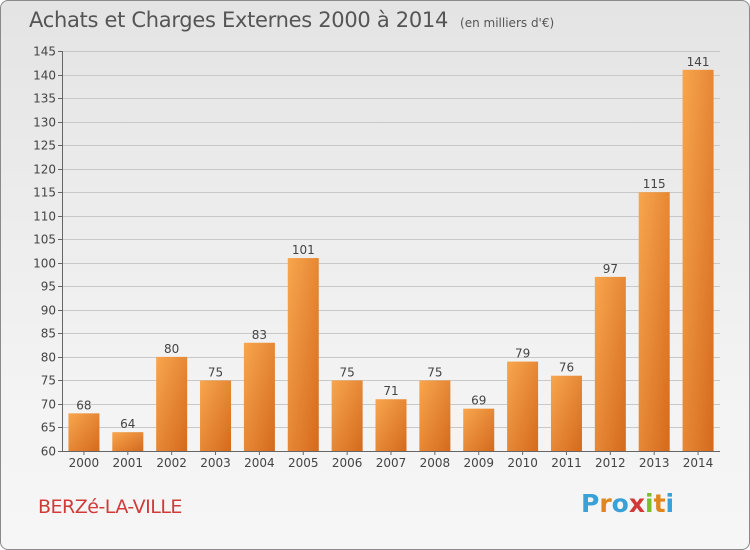 The width and height of the screenshot is (750, 550). I want to click on y-tick-label: 135, so click(44, 99).